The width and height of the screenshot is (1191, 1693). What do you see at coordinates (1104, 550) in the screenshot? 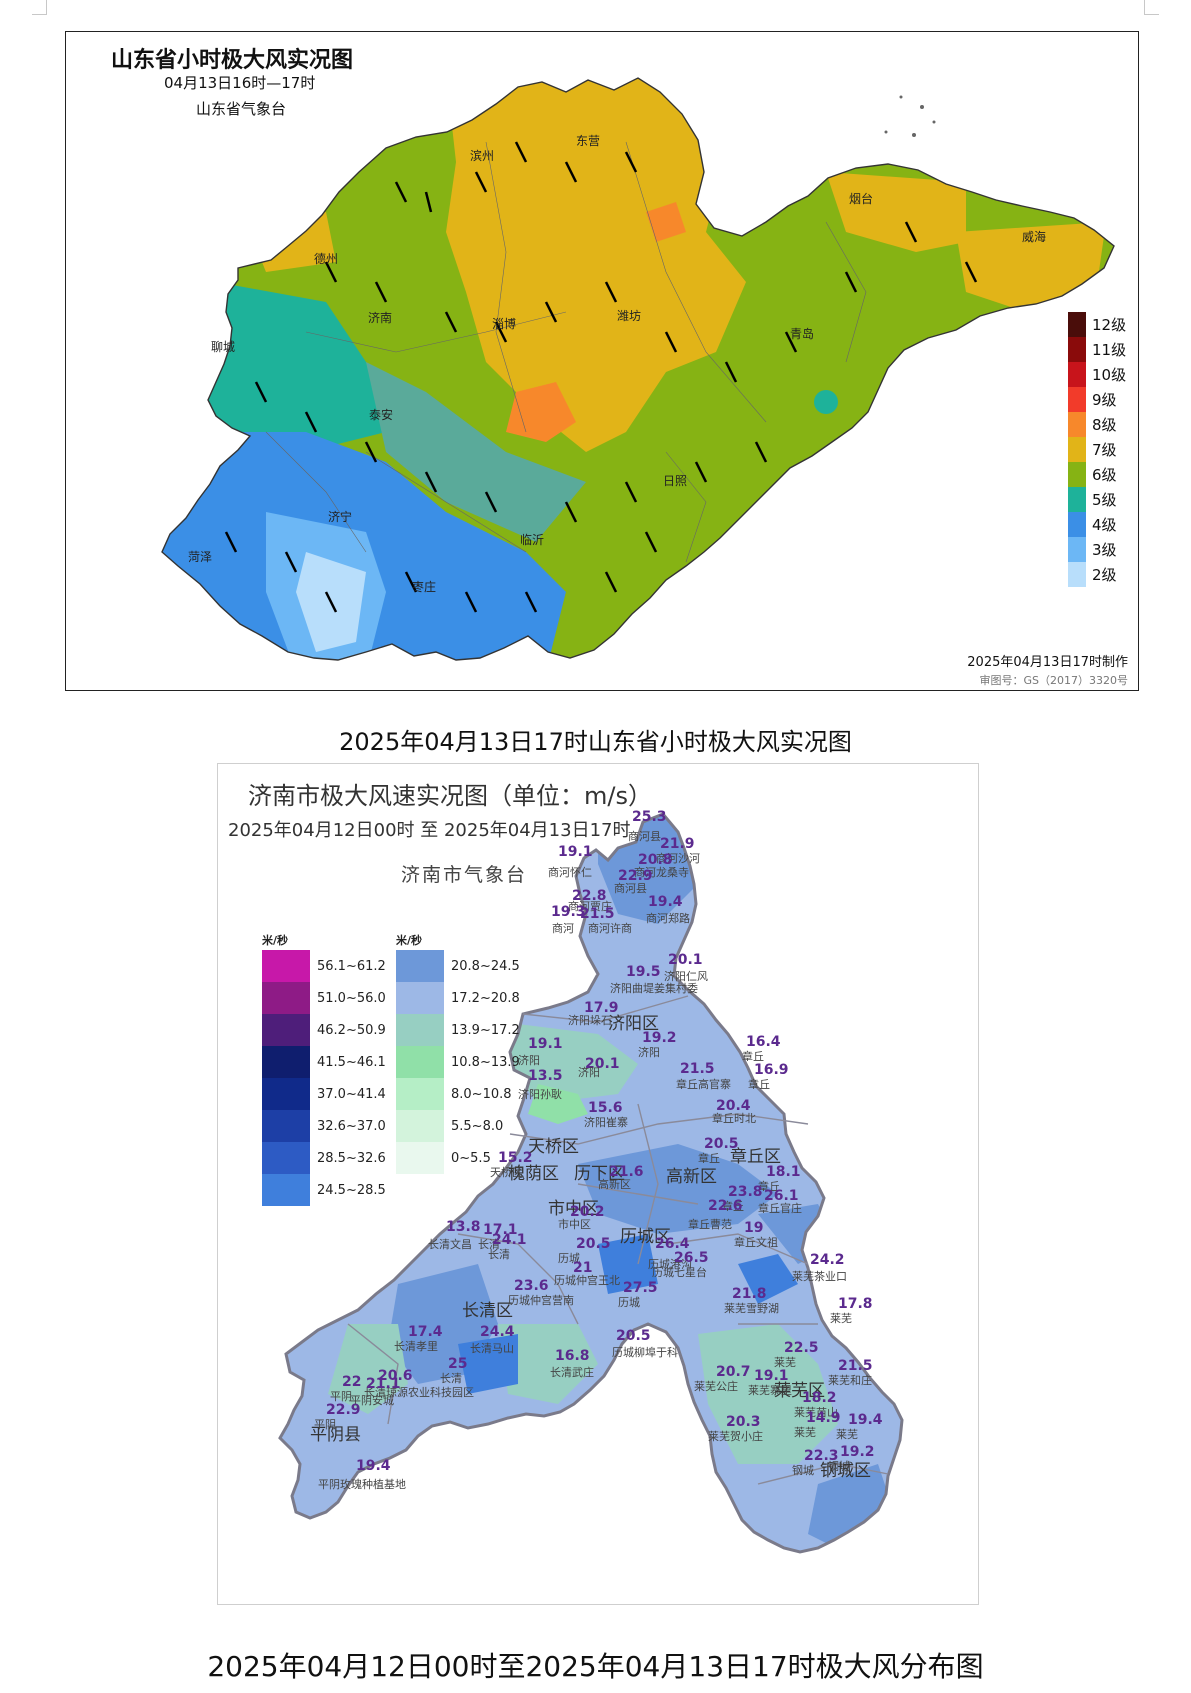
I see `legend-label: 3级` at bounding box center [1104, 550].